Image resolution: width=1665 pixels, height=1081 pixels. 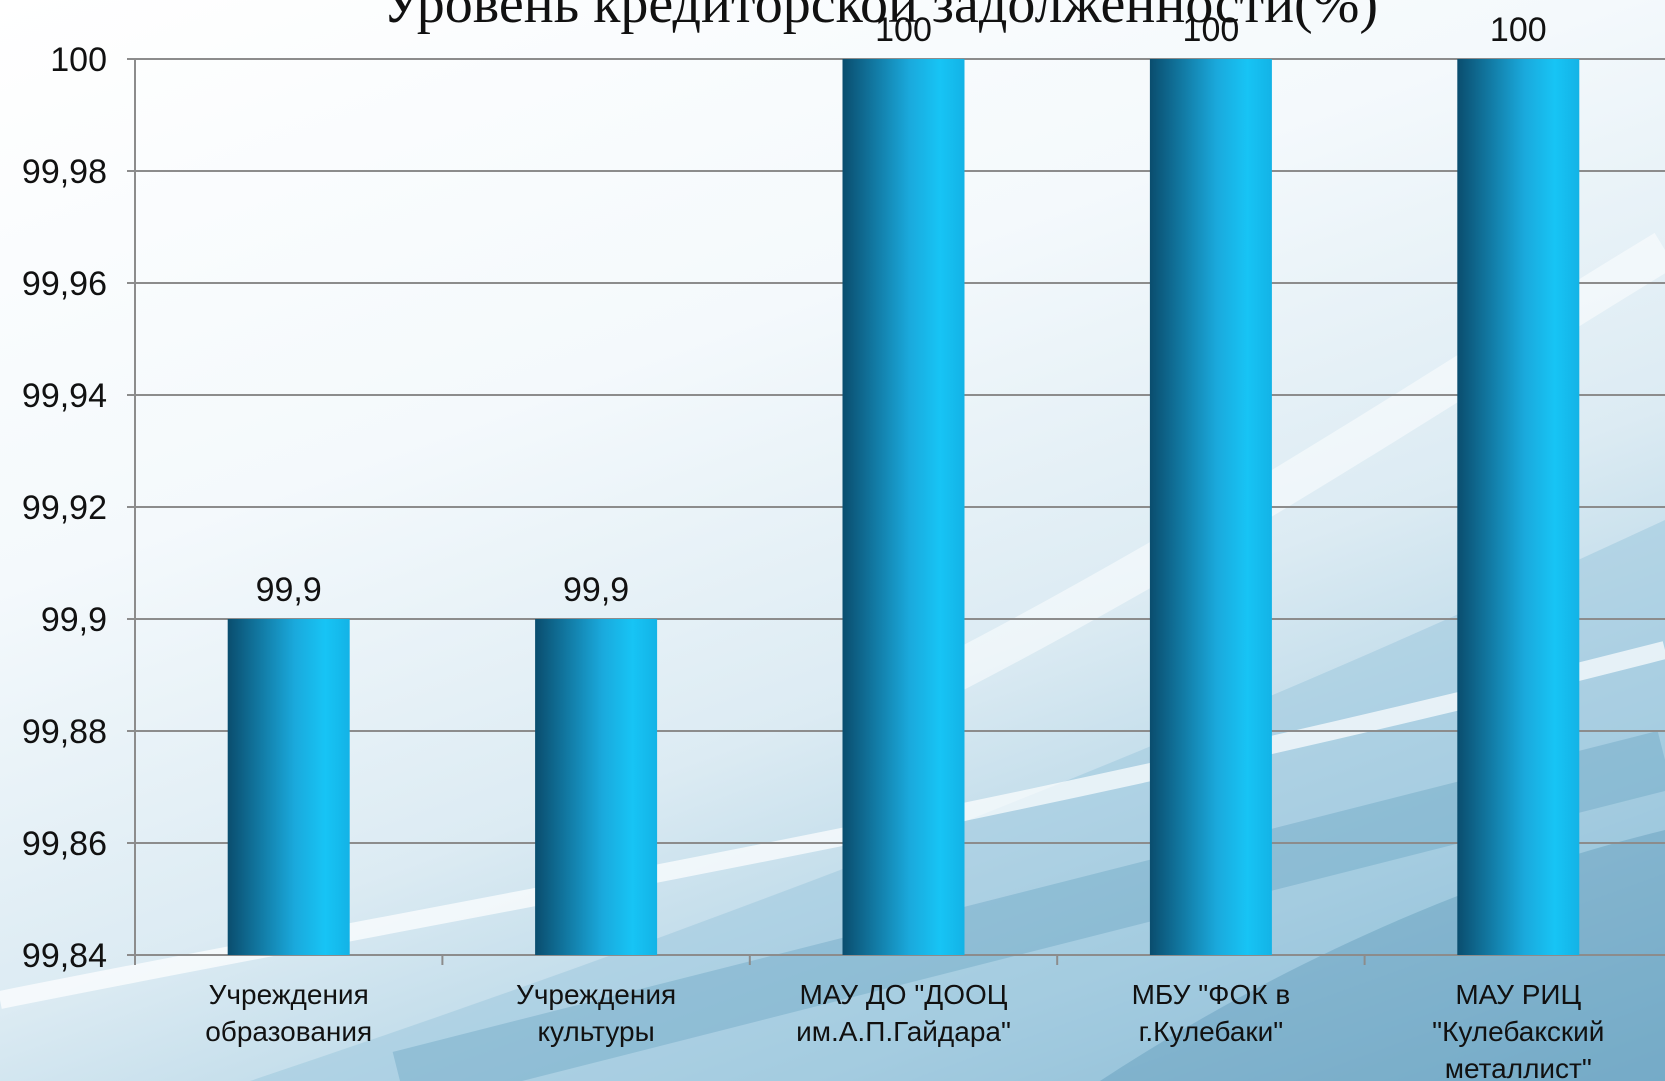 What do you see at coordinates (1211, 994) in the screenshot?
I see `x-tick-label: МБУ "ФОК в` at bounding box center [1211, 994].